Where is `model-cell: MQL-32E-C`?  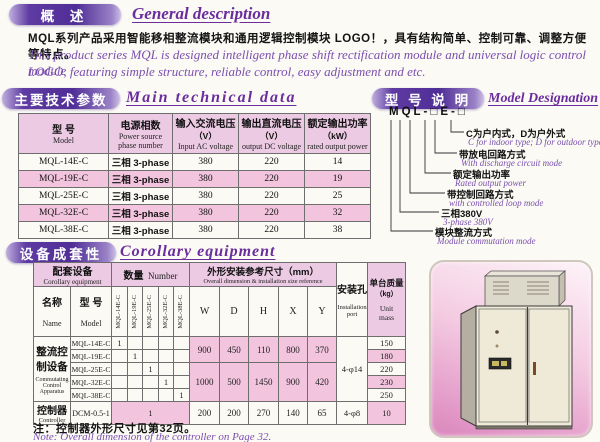
model-cell: MQL-32E-C is located at coordinates (91, 382).